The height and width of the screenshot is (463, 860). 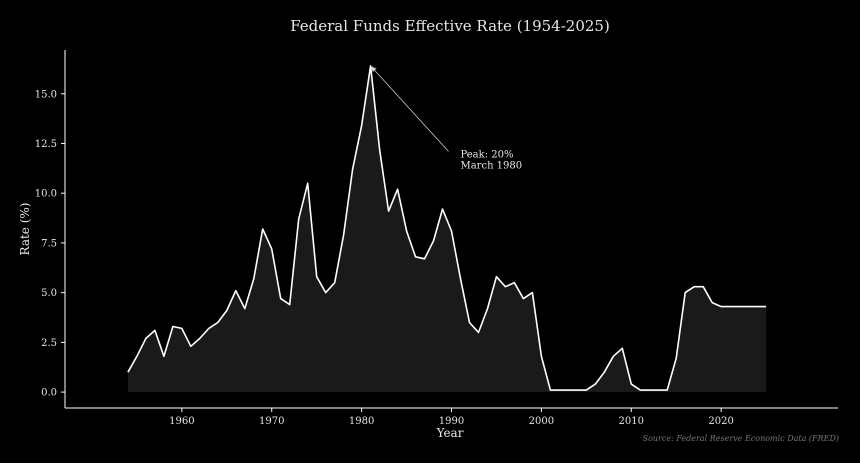 I want to click on x-tick-label: 1980, so click(x=361, y=421).